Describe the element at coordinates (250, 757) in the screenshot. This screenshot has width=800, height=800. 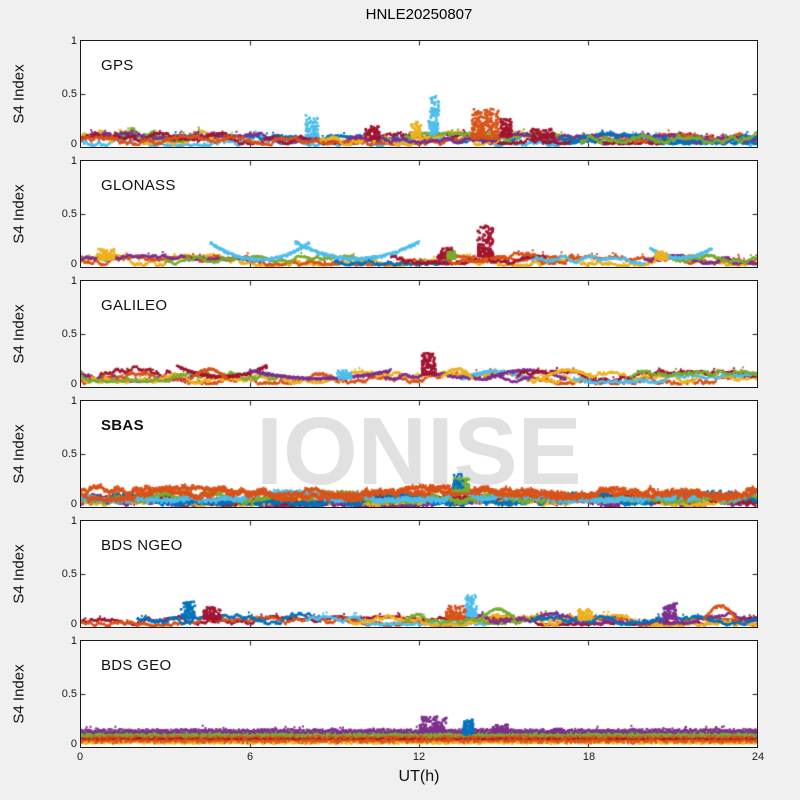
I see `x-tick-label: 6` at that location.